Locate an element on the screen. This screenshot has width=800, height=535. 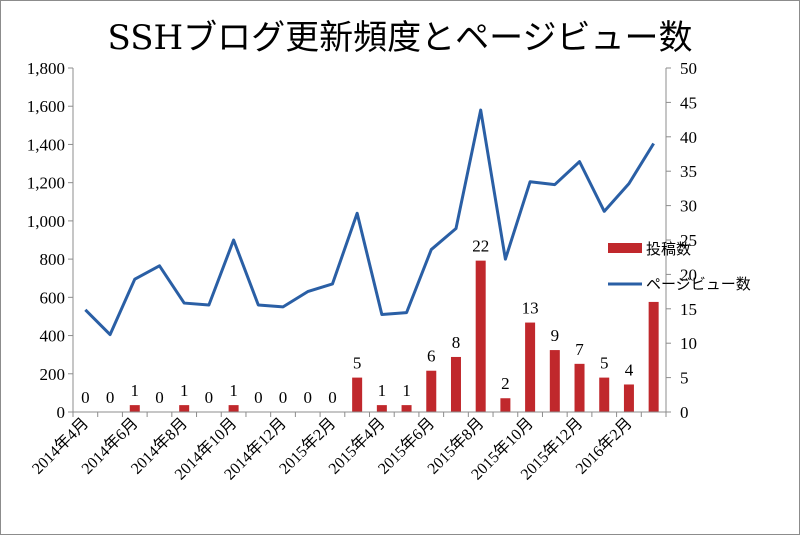
y-left-tick-label: 800 is located at coordinates (53, 259).